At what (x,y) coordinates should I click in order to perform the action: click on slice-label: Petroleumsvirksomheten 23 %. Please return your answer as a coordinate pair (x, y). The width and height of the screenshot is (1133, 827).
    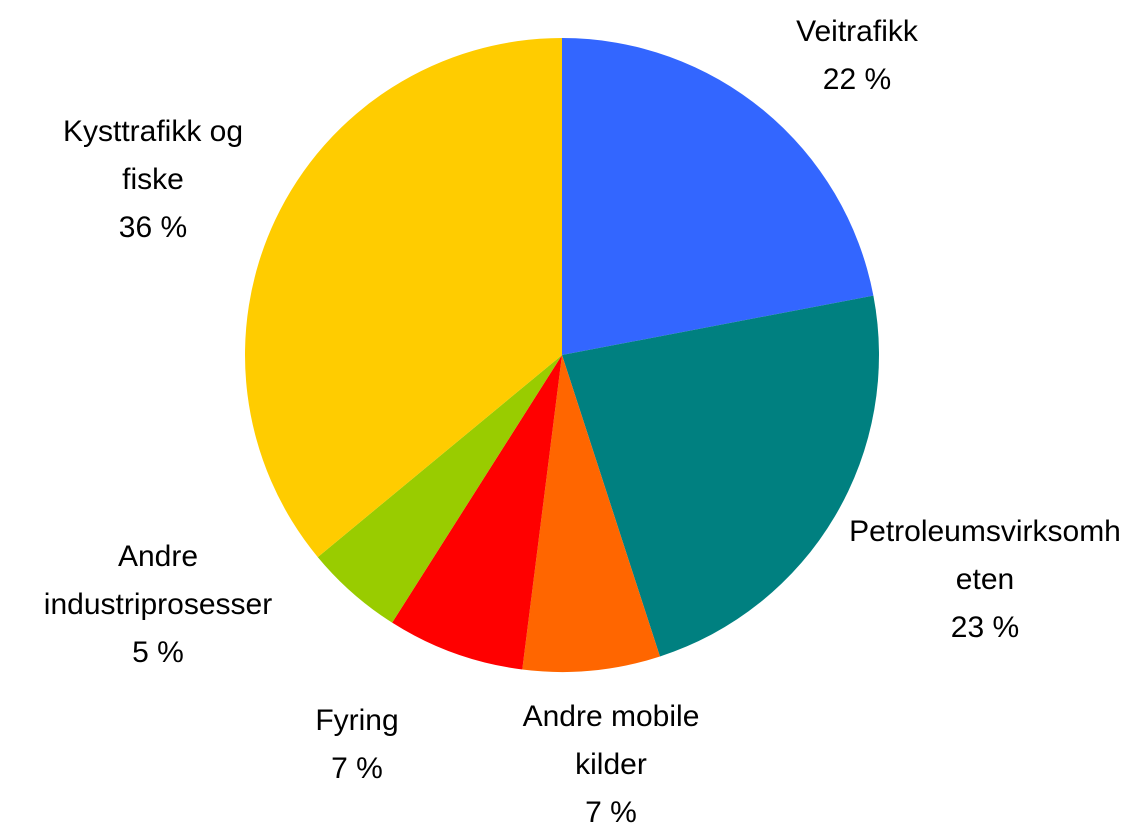
    Looking at the image, I should click on (985, 580).